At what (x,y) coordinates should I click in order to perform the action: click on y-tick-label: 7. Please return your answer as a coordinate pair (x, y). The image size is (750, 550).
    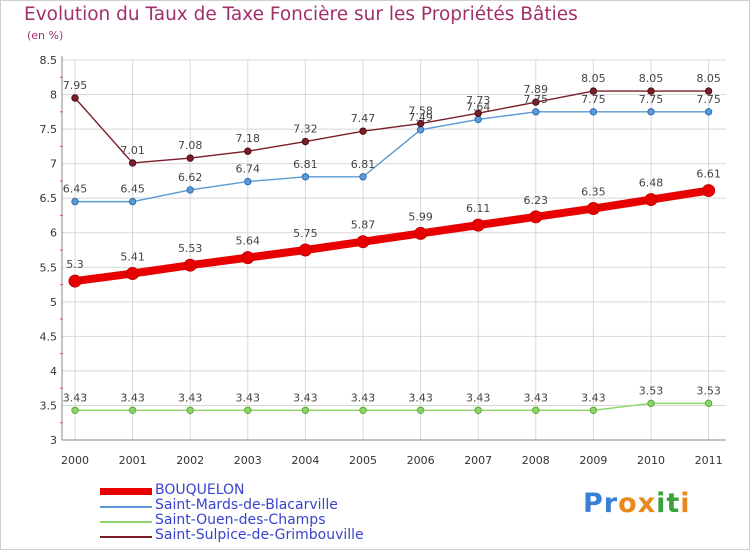
    Looking at the image, I should click on (53, 164).